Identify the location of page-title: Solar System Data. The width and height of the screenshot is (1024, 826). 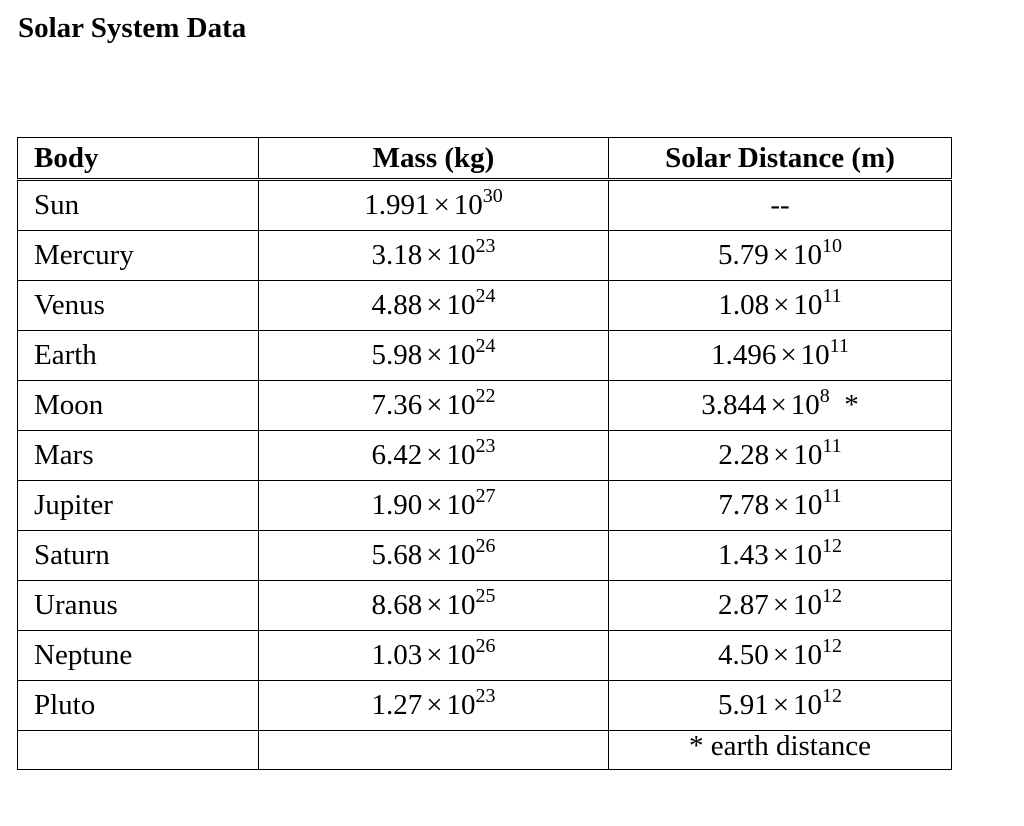
(132, 28).